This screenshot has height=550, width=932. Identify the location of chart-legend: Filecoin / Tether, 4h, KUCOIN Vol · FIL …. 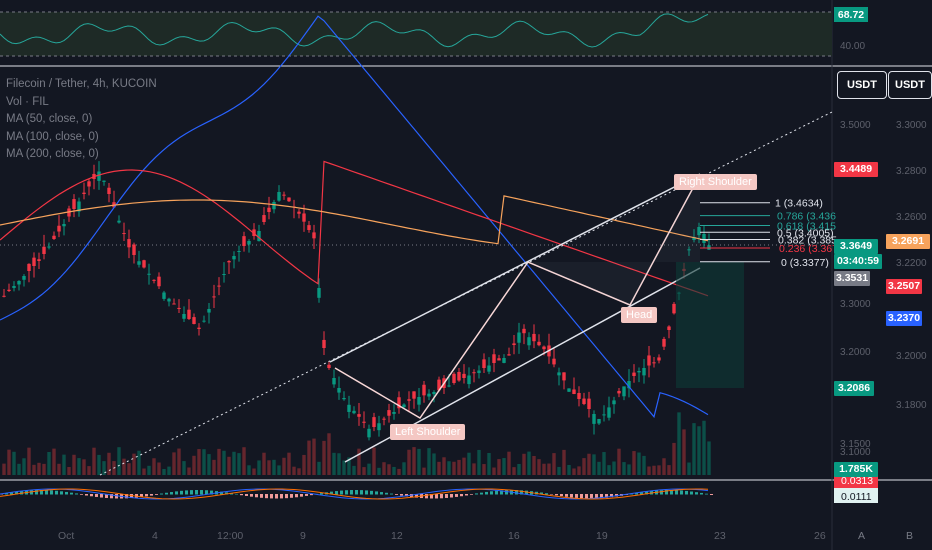
(81, 120).